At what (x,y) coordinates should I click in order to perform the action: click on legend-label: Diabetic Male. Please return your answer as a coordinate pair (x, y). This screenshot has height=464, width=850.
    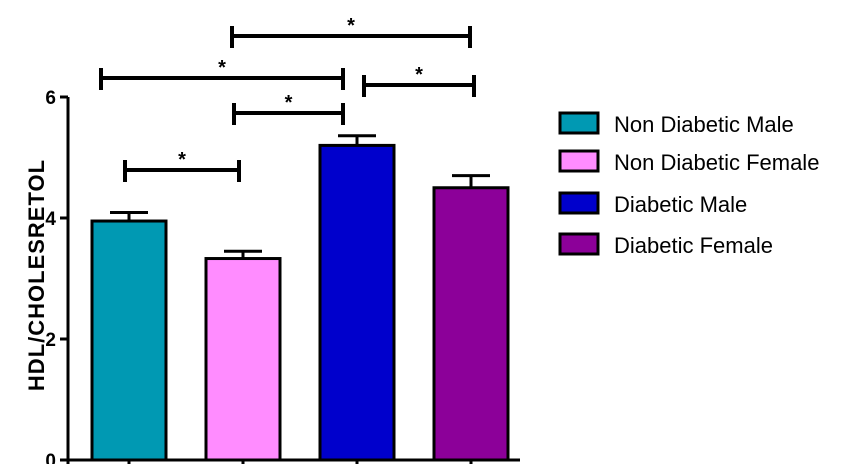
    Looking at the image, I should click on (680, 204).